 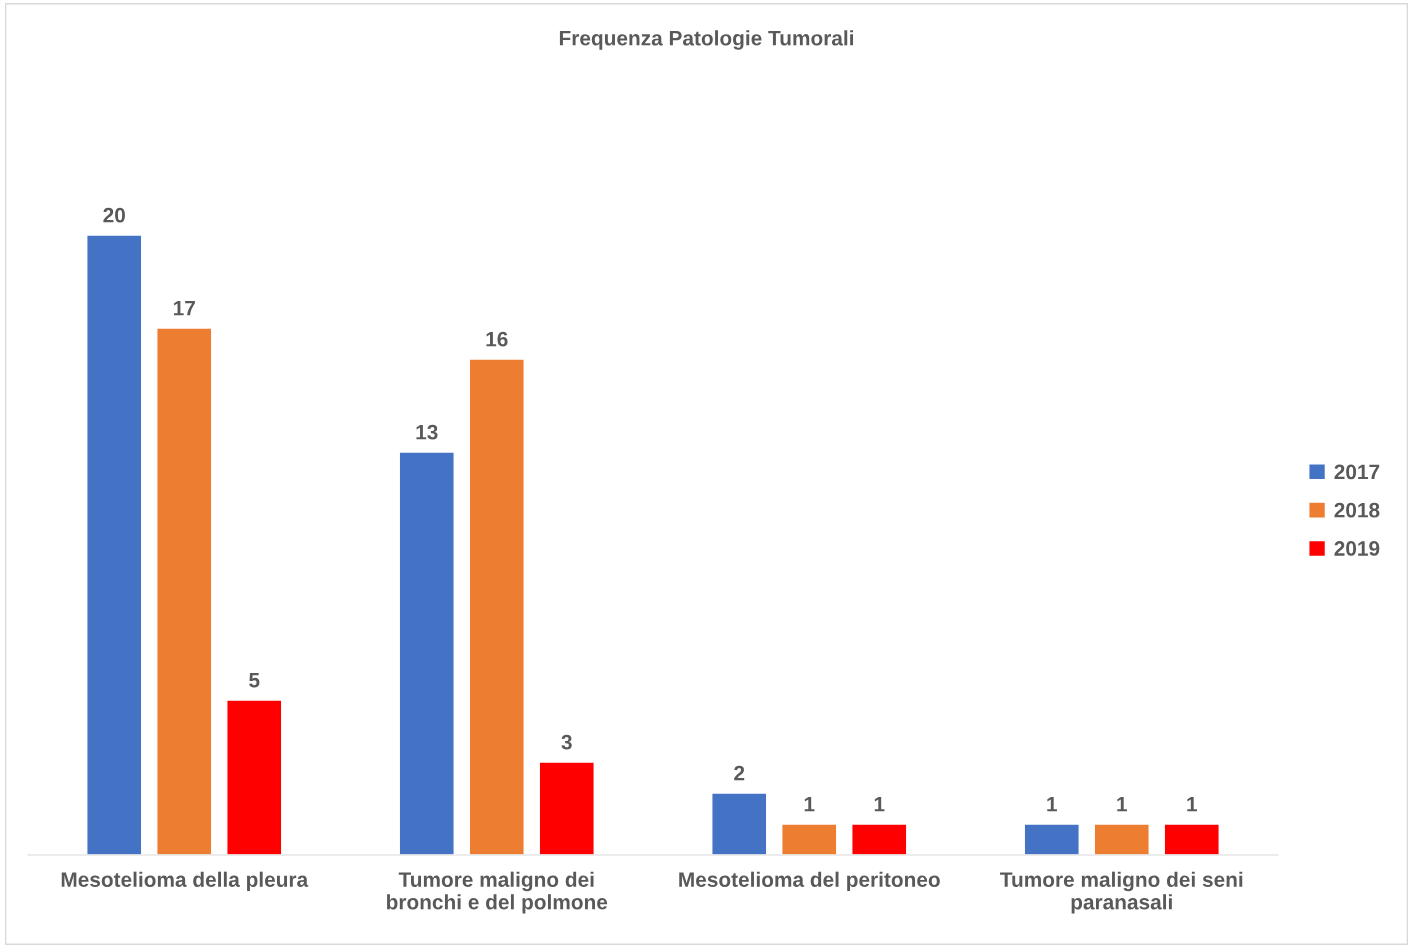 I want to click on x-tick-label: Tumore maligno dei bronchi e del polmone, so click(x=497, y=892).